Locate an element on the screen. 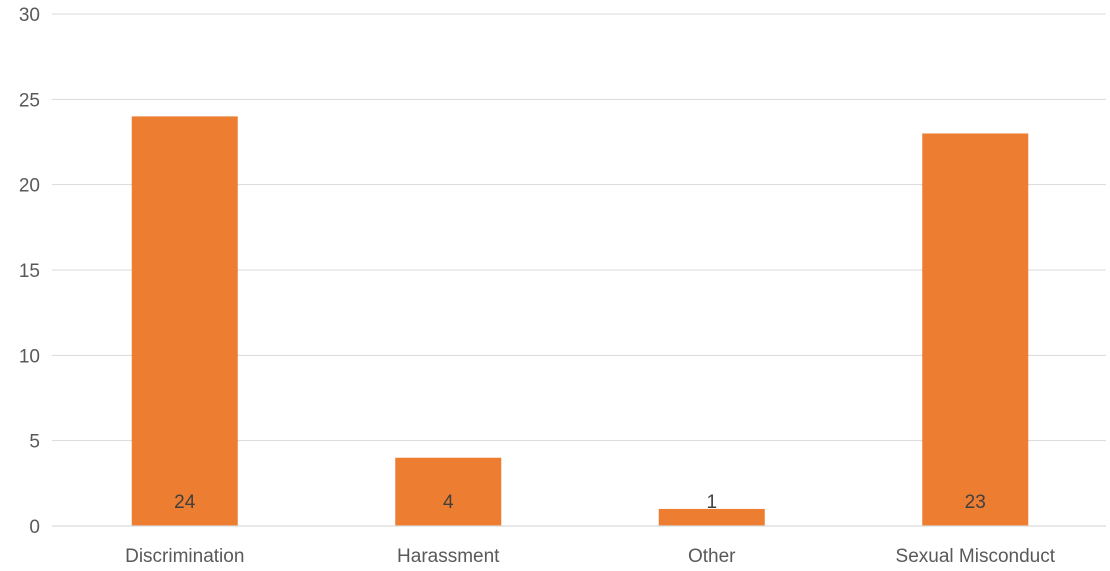 This screenshot has width=1110, height=571. data-label: 4 is located at coordinates (448, 502).